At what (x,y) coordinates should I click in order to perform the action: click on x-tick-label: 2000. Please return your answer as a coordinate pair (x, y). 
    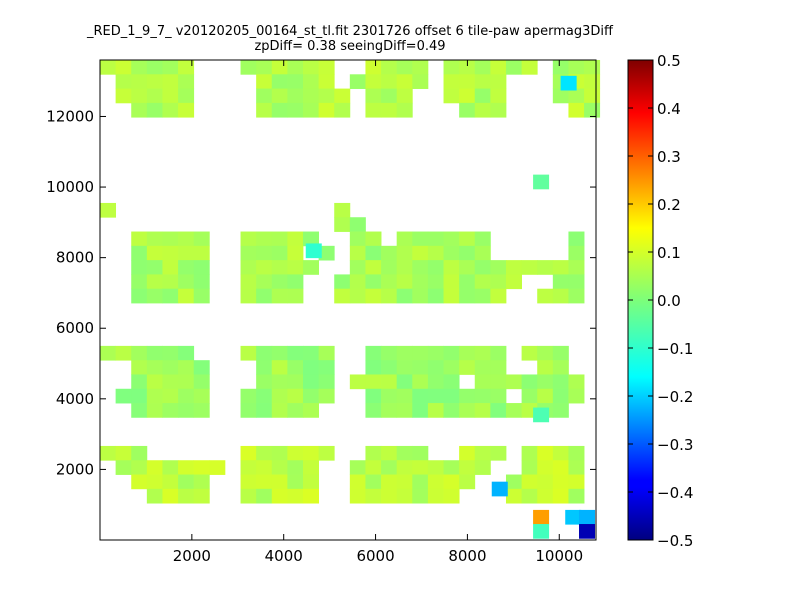
    Looking at the image, I should click on (192, 556).